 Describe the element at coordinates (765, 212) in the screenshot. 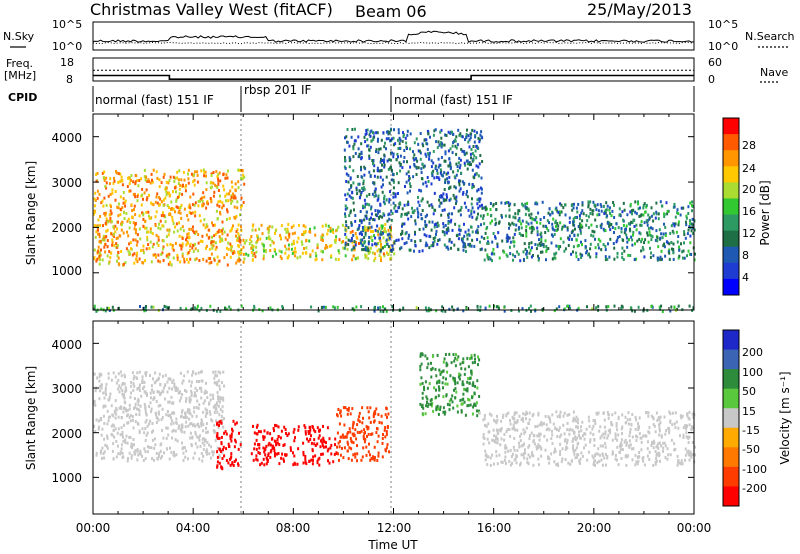

I see `power-colorbar-label: Power [dB]` at that location.